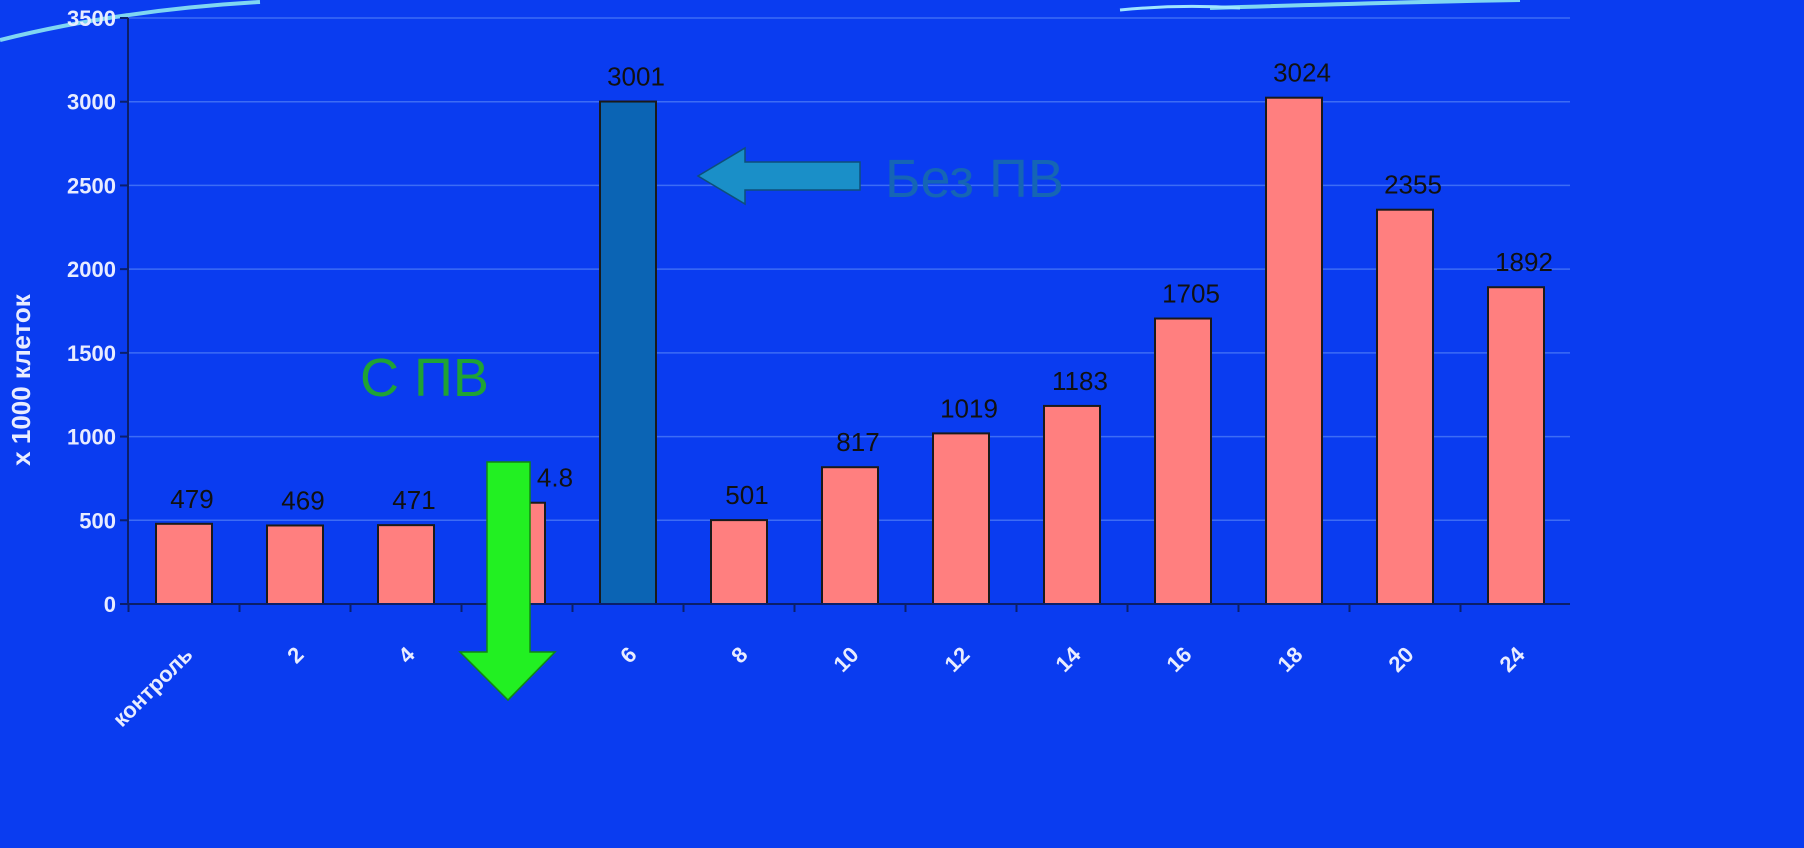  What do you see at coordinates (130, 21) in the screenshot?
I see `title-swoosh-left` at bounding box center [130, 21].